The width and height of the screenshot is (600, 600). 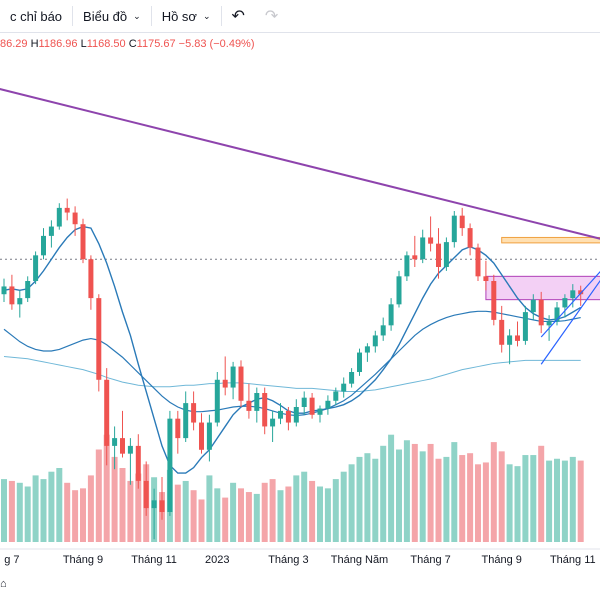 I want to click on close-value: 1175.67, so click(x=156, y=44).